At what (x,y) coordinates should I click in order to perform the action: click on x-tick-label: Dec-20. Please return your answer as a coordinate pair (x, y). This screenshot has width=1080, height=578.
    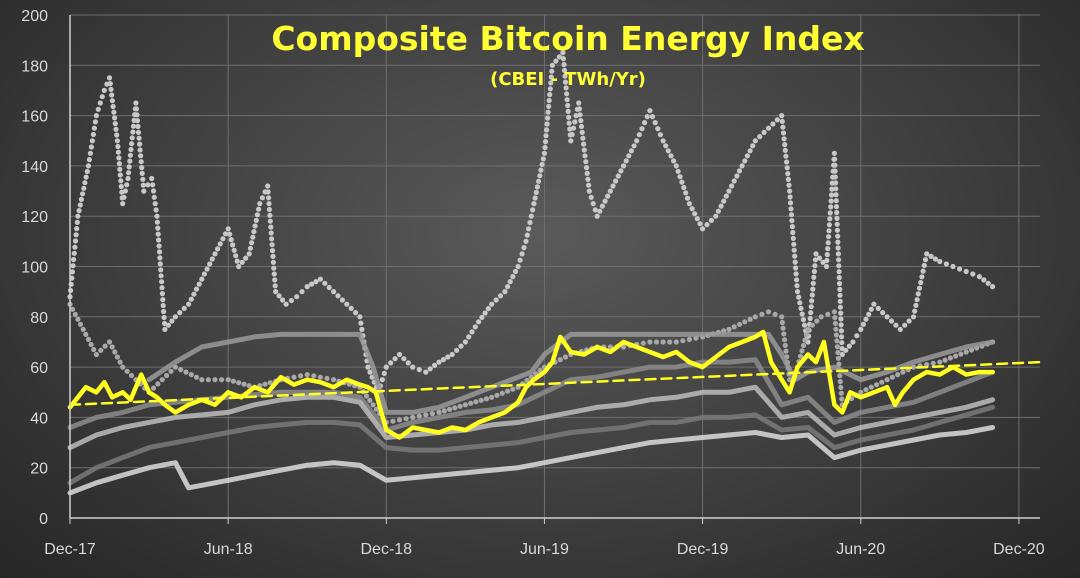
    Looking at the image, I should click on (1019, 549).